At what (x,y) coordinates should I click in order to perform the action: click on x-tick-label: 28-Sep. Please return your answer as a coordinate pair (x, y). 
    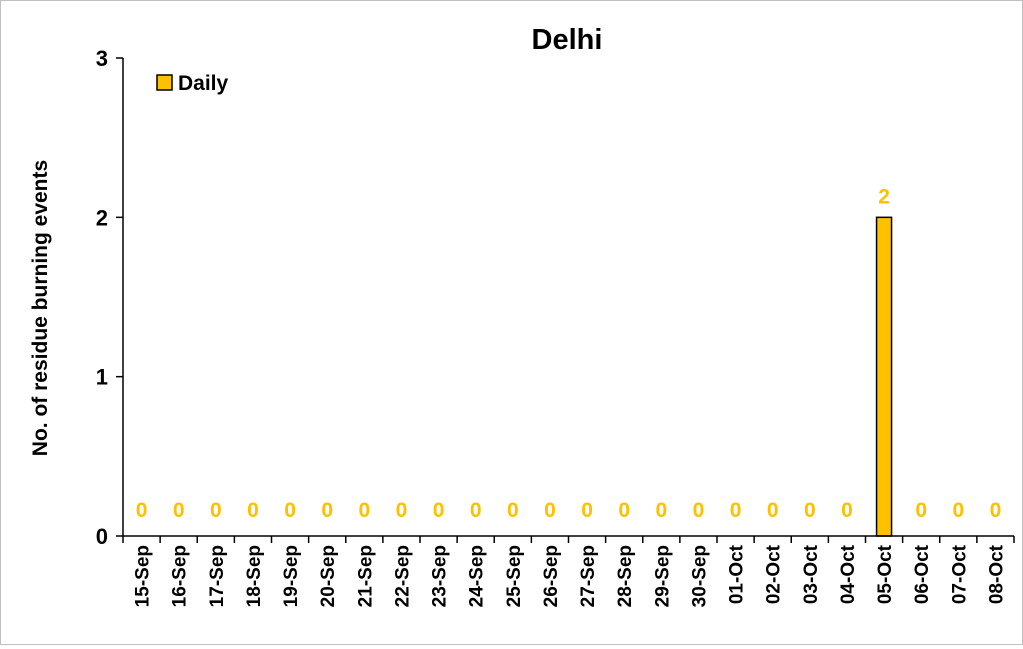
    Looking at the image, I should click on (625, 576).